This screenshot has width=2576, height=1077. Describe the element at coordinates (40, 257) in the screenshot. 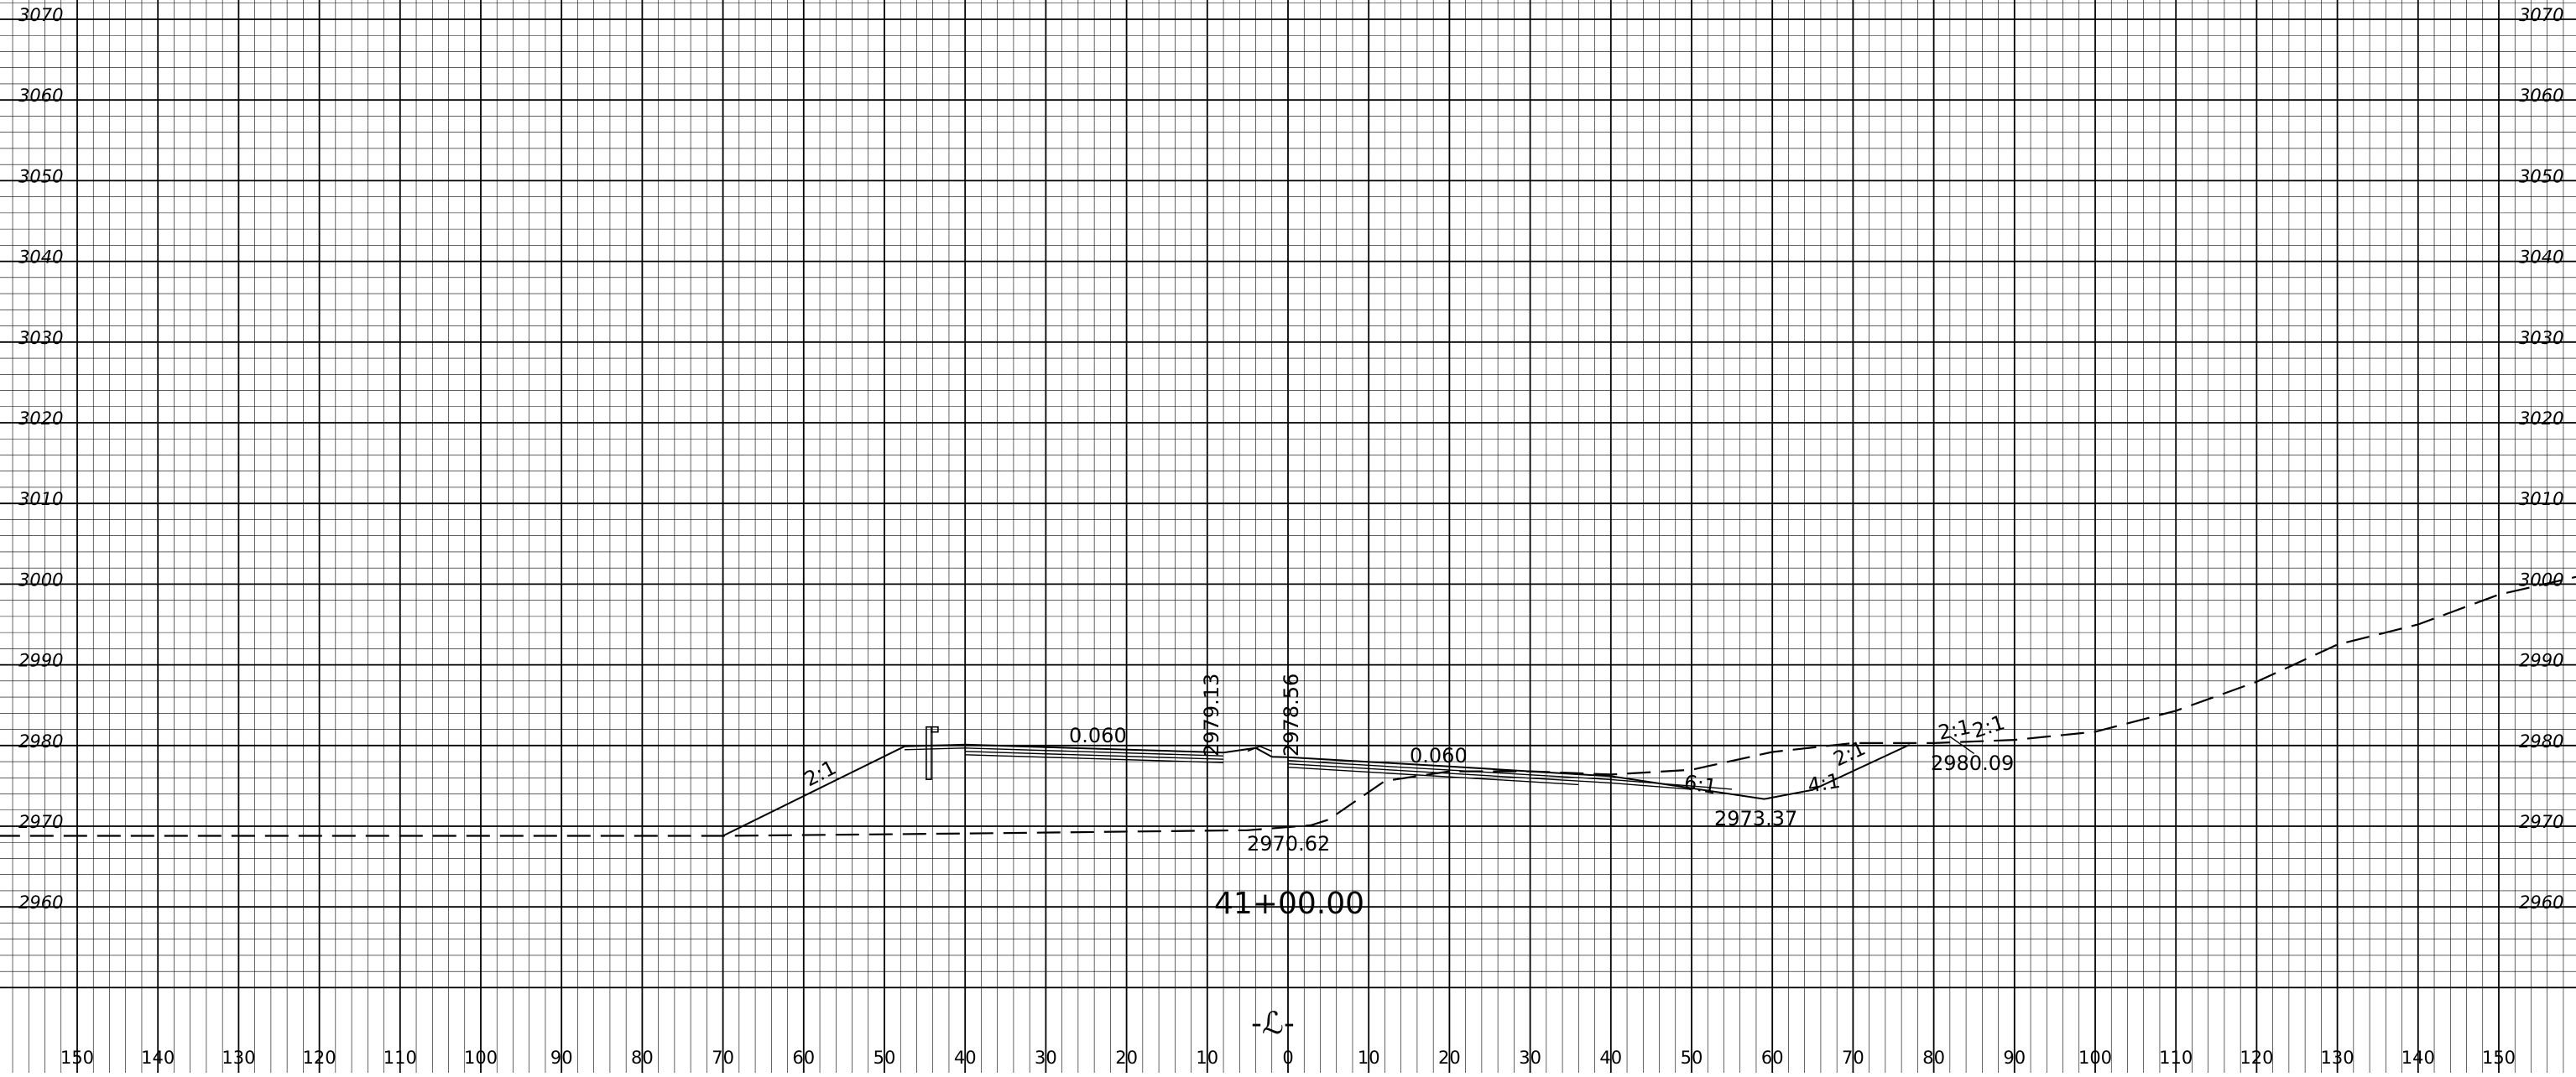

I see `elevation-label-left: 3040` at that location.